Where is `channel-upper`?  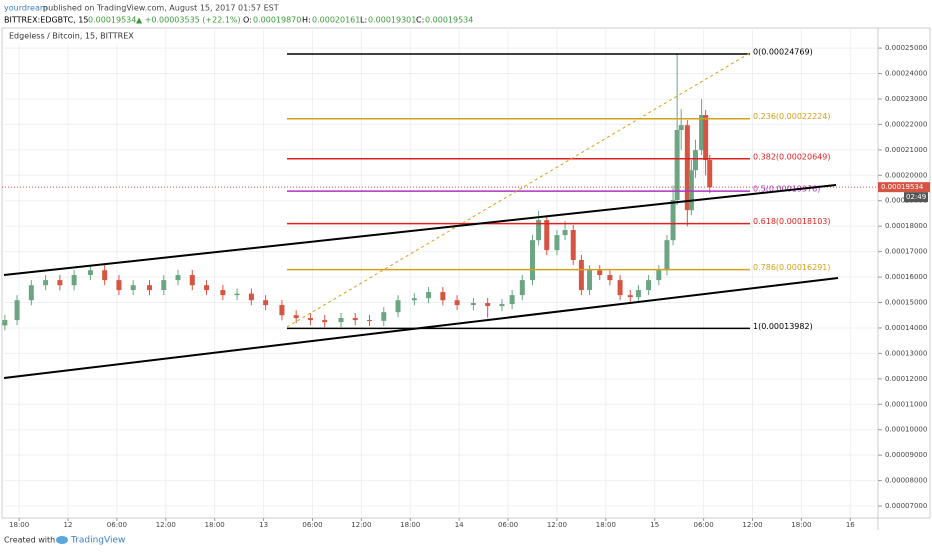
channel-upper is located at coordinates (420, 230).